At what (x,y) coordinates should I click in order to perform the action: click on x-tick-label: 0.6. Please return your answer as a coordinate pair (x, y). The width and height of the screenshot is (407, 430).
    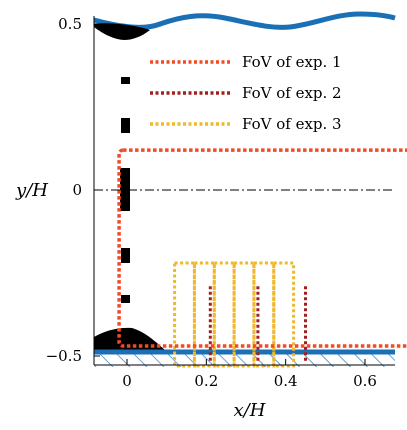
    Looking at the image, I should click on (365, 381).